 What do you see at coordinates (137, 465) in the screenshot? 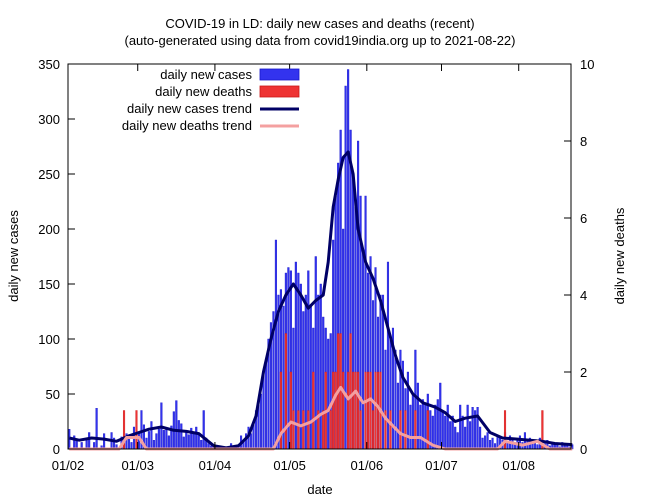
I see `x-tick-label: 01/03` at bounding box center [137, 465].